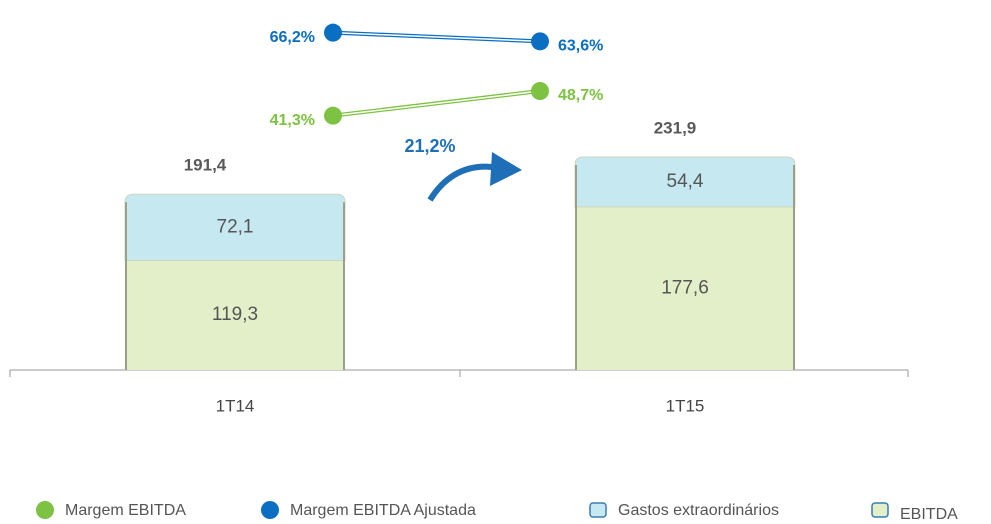 The width and height of the screenshot is (991, 524). What do you see at coordinates (580, 46) in the screenshot?
I see `line-value-label: 63,6%` at bounding box center [580, 46].